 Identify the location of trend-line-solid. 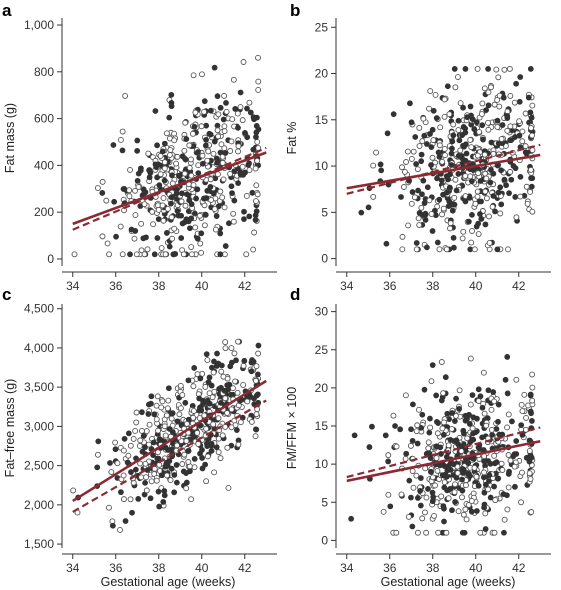
(443, 461).